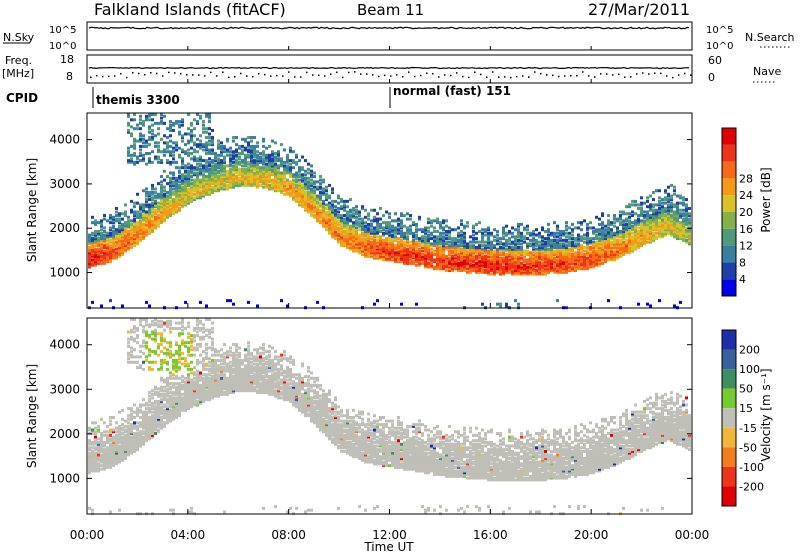  Describe the element at coordinates (69, 76) in the screenshot. I see `freq-left-bottom: 8` at that location.